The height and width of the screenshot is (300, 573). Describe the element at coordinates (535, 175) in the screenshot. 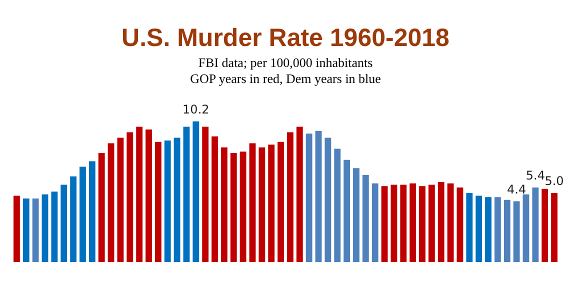

I see `data-label: 5.4` at that location.